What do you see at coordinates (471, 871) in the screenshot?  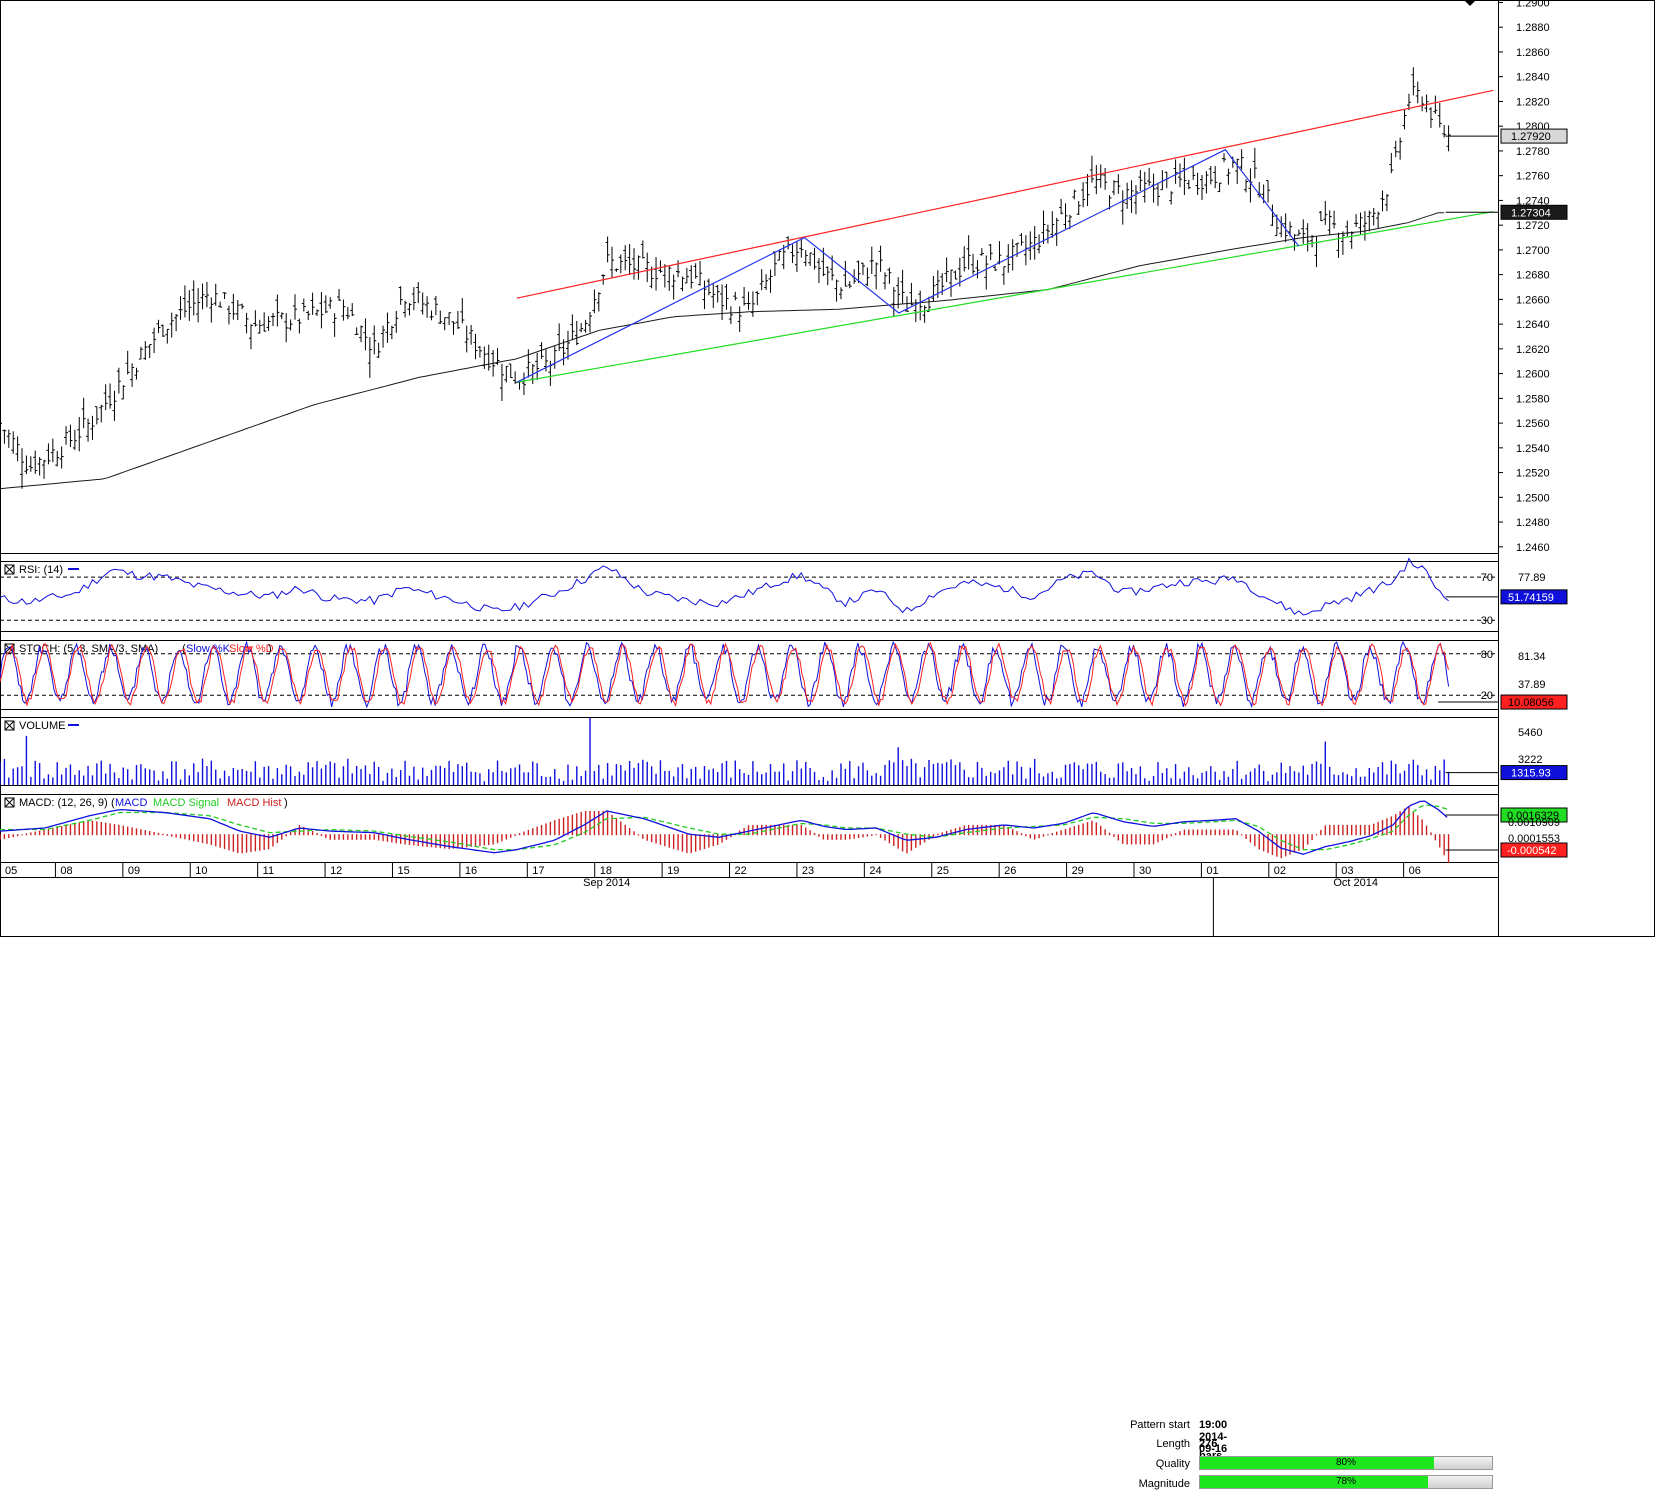 I see `x-day-label: 16` at bounding box center [471, 871].